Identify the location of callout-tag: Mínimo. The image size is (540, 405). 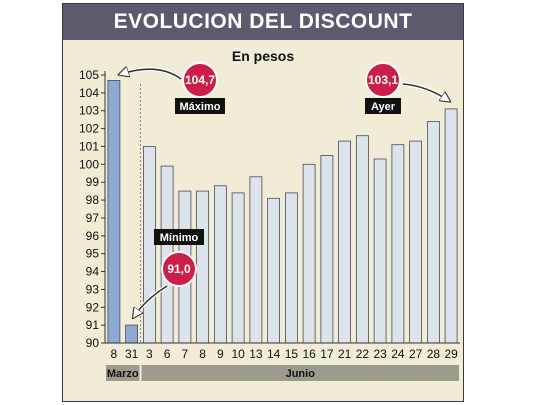
(179, 238).